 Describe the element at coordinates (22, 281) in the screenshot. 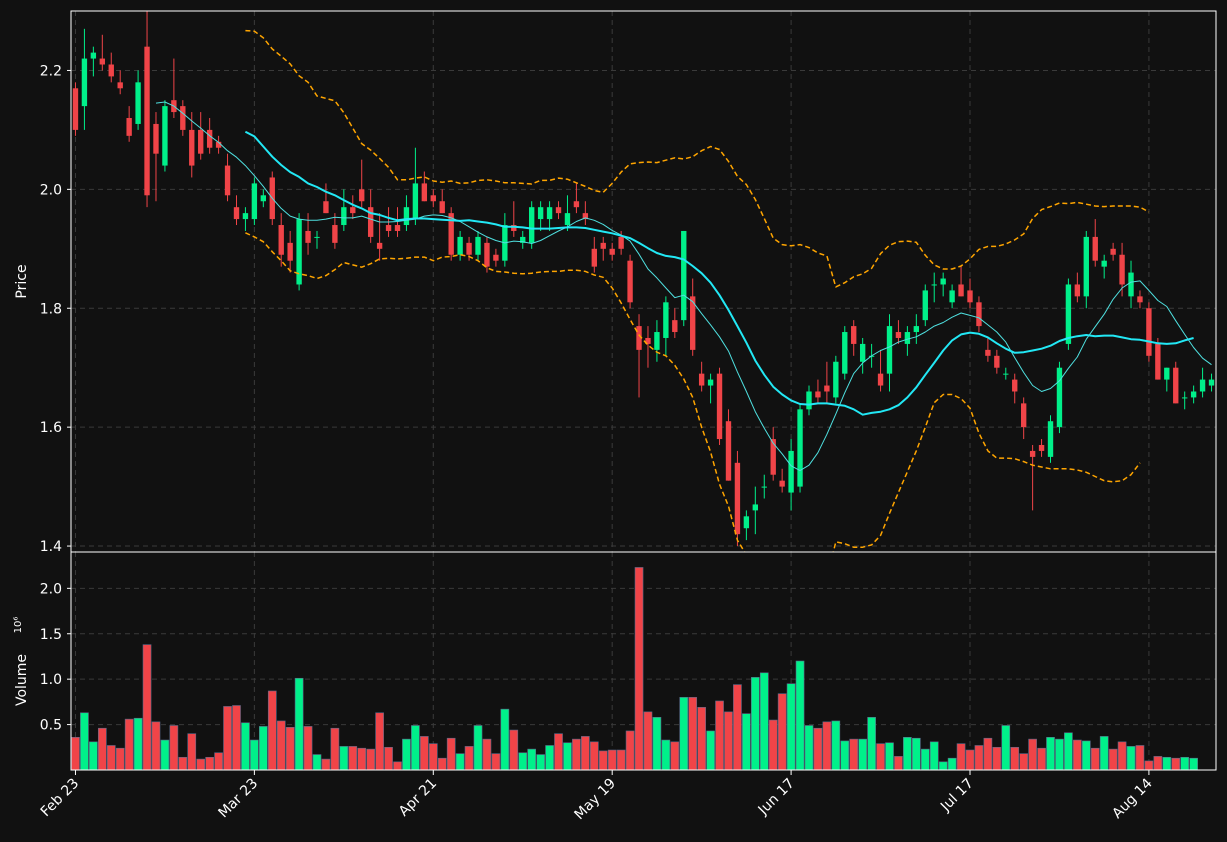

I see `price-axis-label: Price` at that location.